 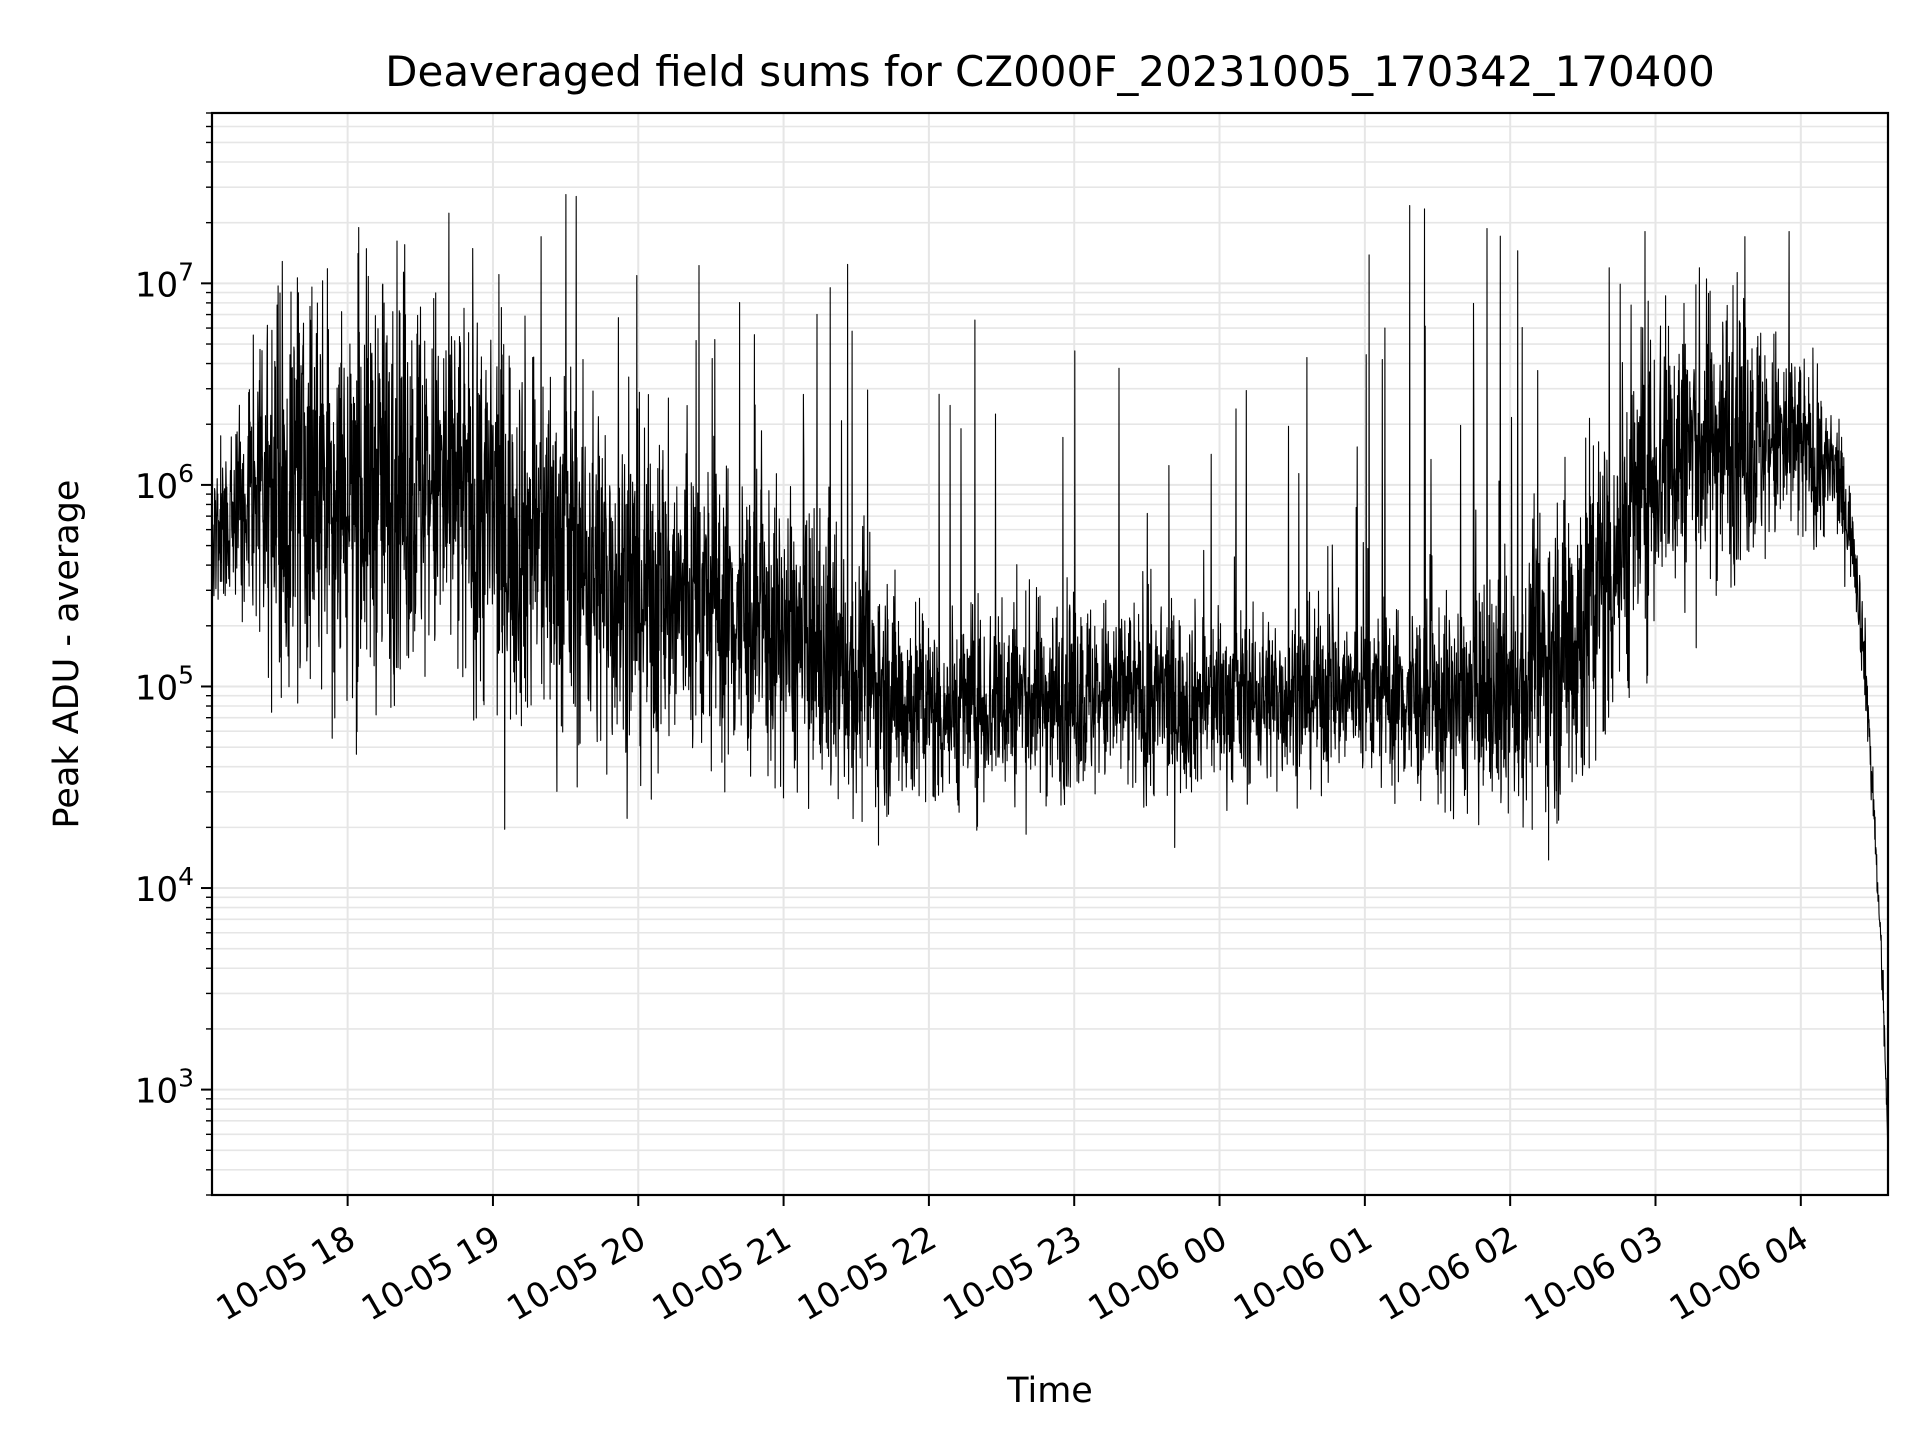 I want to click on x-tick-label: 10-06 03, so click(x=1594, y=1273).